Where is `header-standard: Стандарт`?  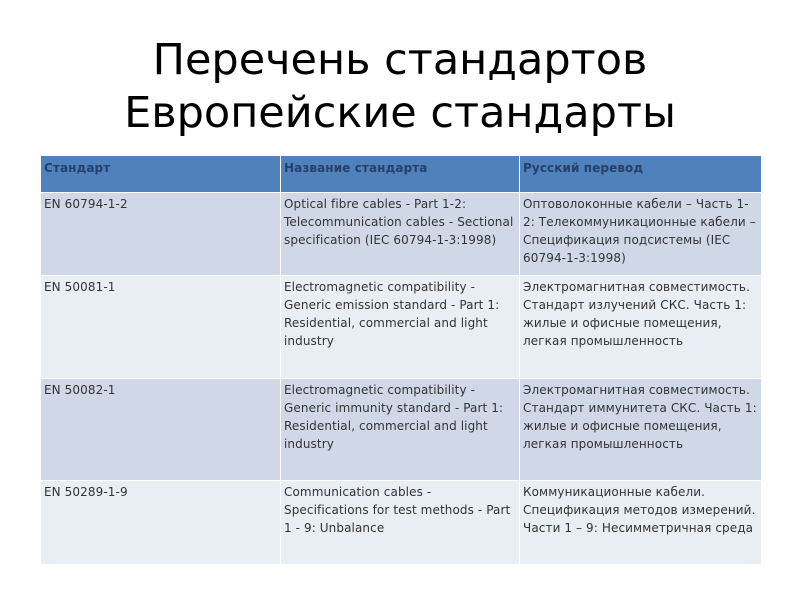
header-standard: Стандарт is located at coordinates (160, 174).